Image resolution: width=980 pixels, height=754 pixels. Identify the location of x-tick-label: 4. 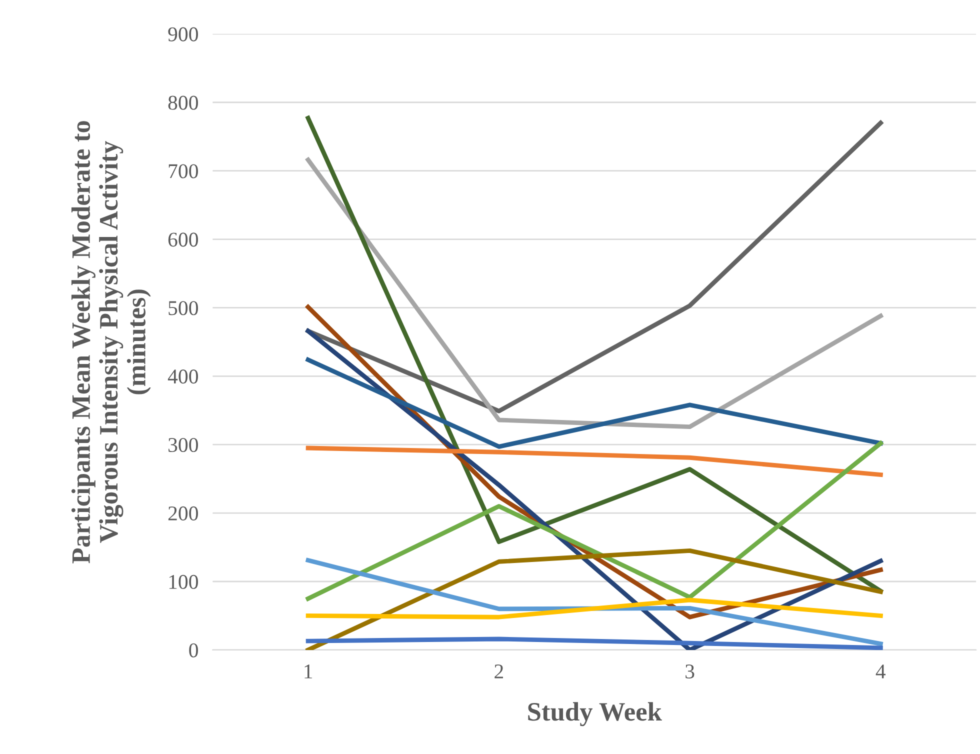
(881, 671).